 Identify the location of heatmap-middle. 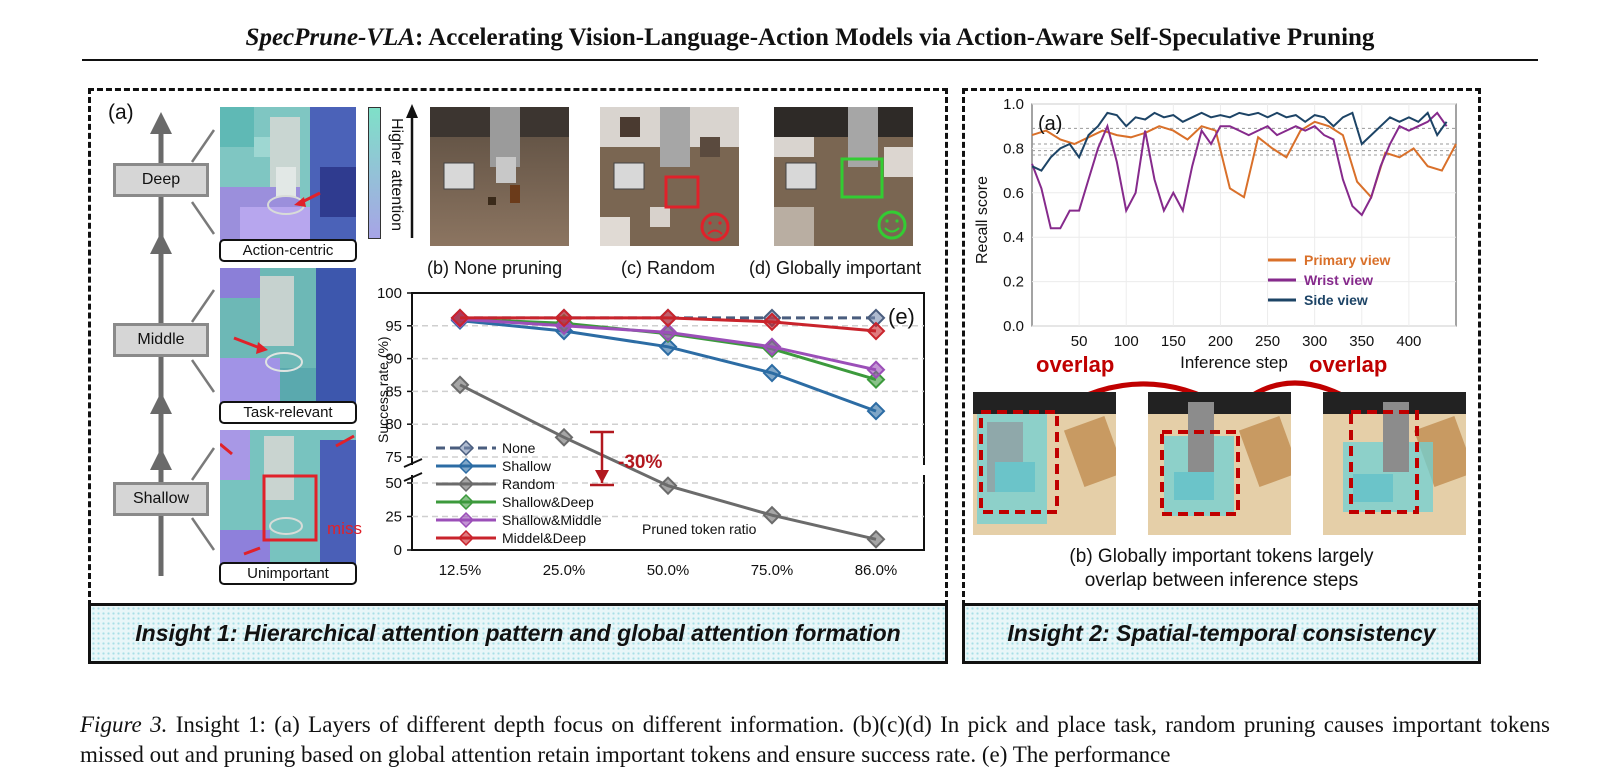
(288, 335).